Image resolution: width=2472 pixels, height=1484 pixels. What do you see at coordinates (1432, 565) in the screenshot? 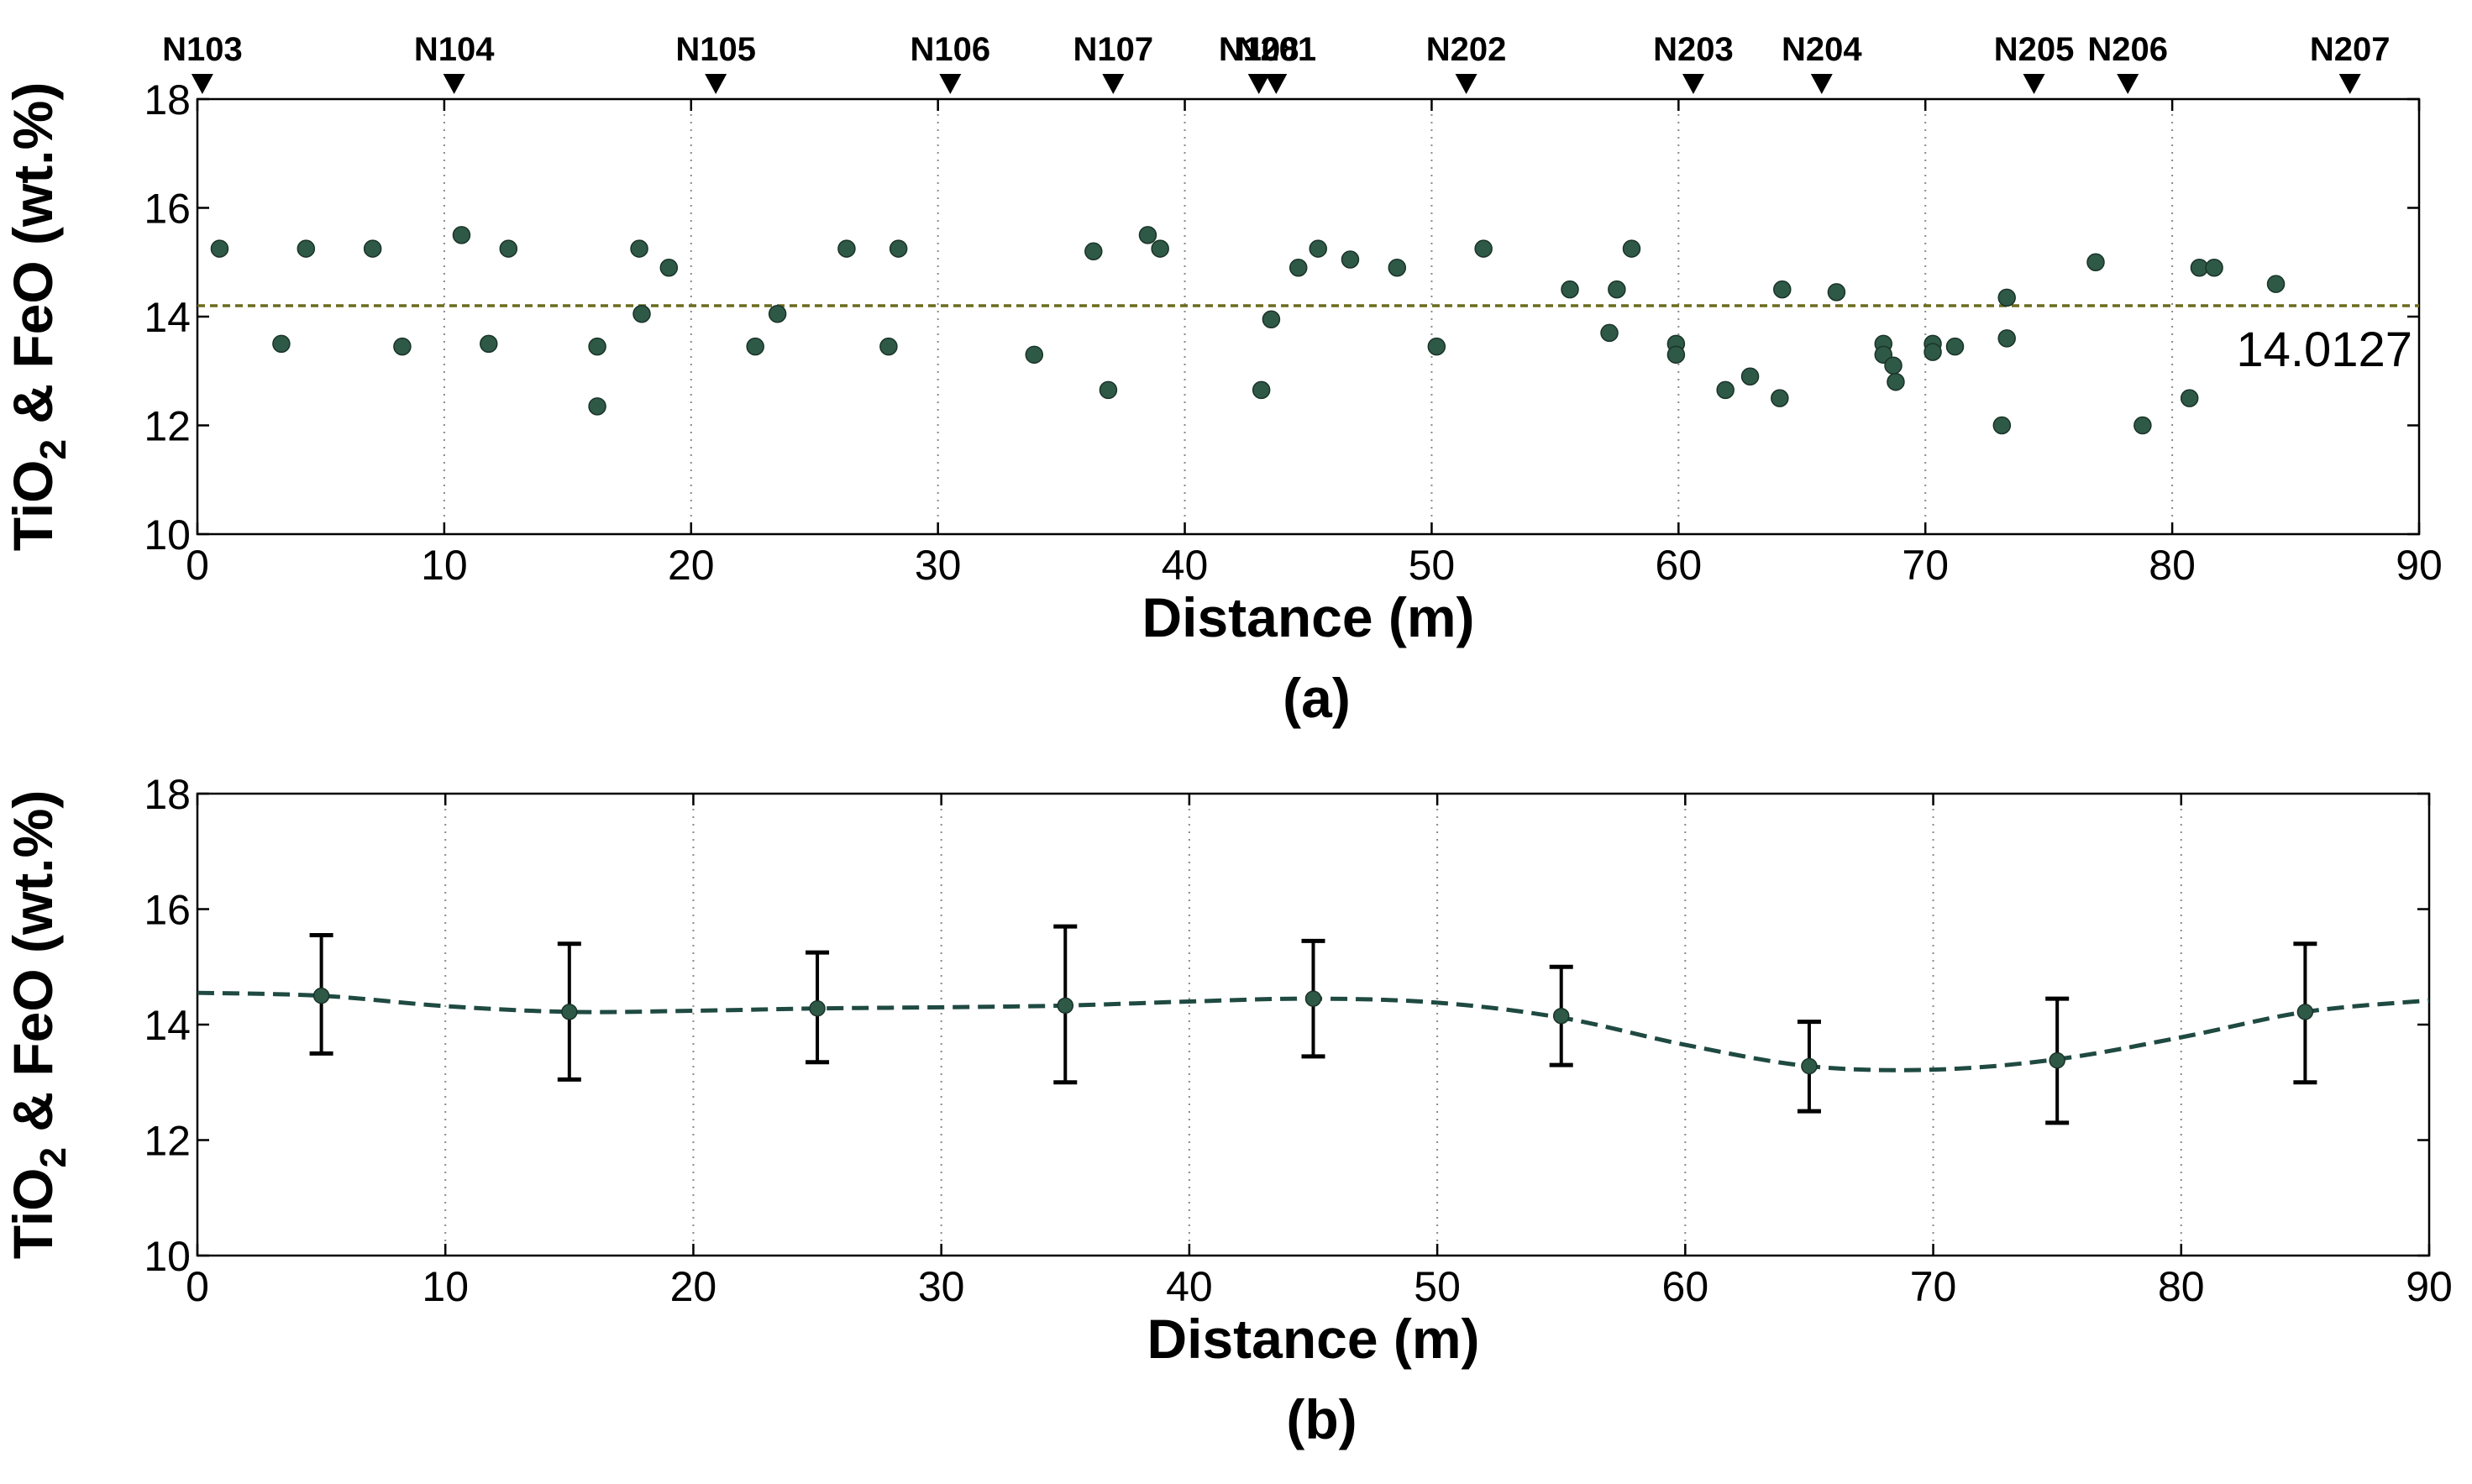
I see `a-x-tick-label: 50` at bounding box center [1432, 565].